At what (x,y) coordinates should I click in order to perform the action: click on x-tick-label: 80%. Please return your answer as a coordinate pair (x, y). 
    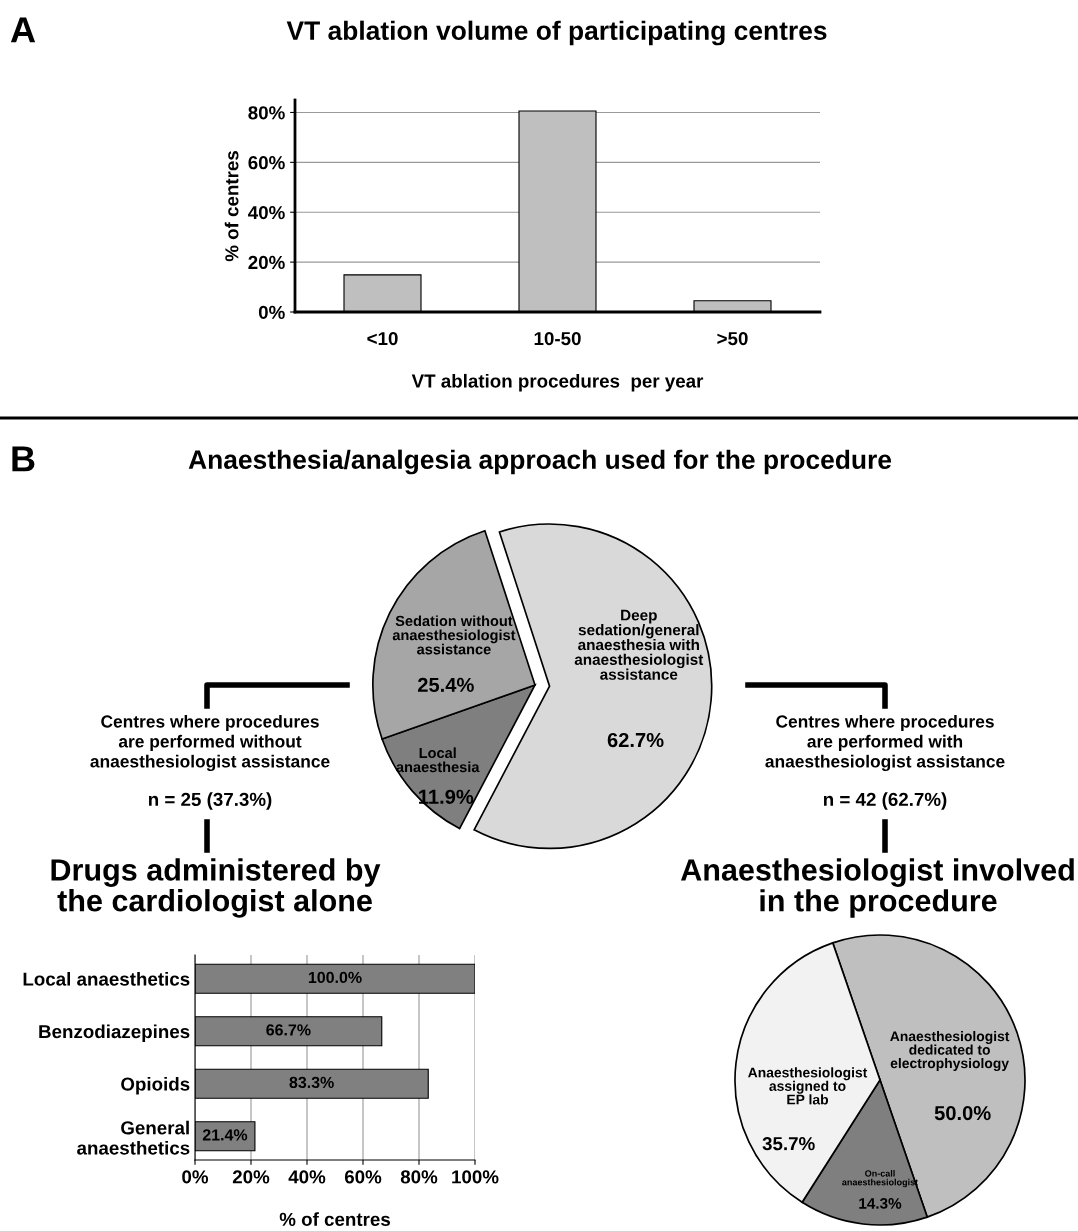
    Looking at the image, I should click on (419, 1177).